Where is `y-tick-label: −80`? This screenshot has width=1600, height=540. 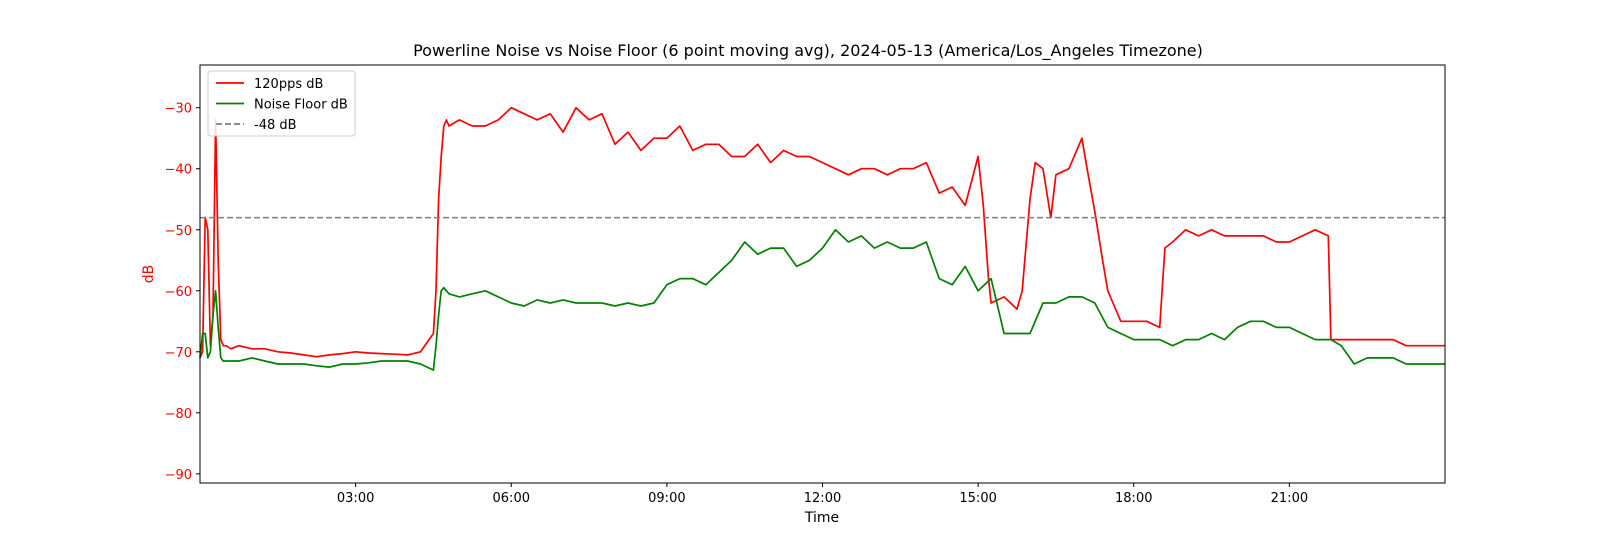
y-tick-label: −80 is located at coordinates (178, 414).